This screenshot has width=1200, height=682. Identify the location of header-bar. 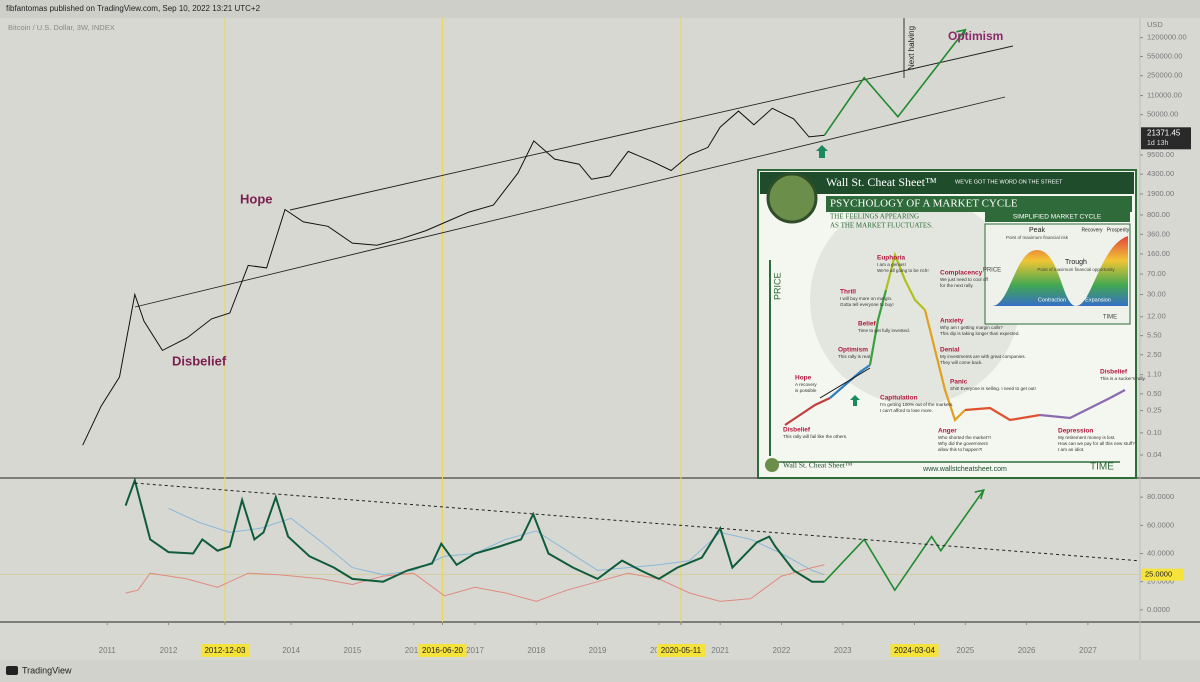
(600, 9).